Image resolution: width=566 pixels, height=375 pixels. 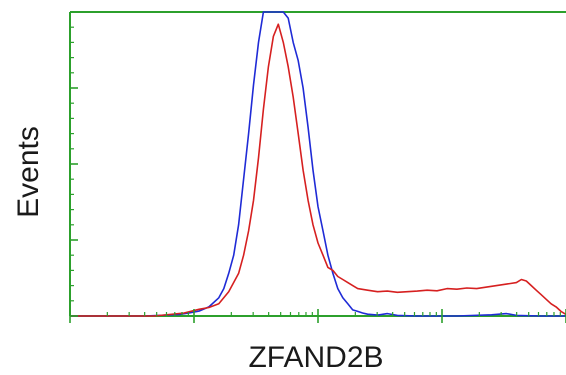 I want to click on y-axis-label: Events, so click(x=28, y=172).